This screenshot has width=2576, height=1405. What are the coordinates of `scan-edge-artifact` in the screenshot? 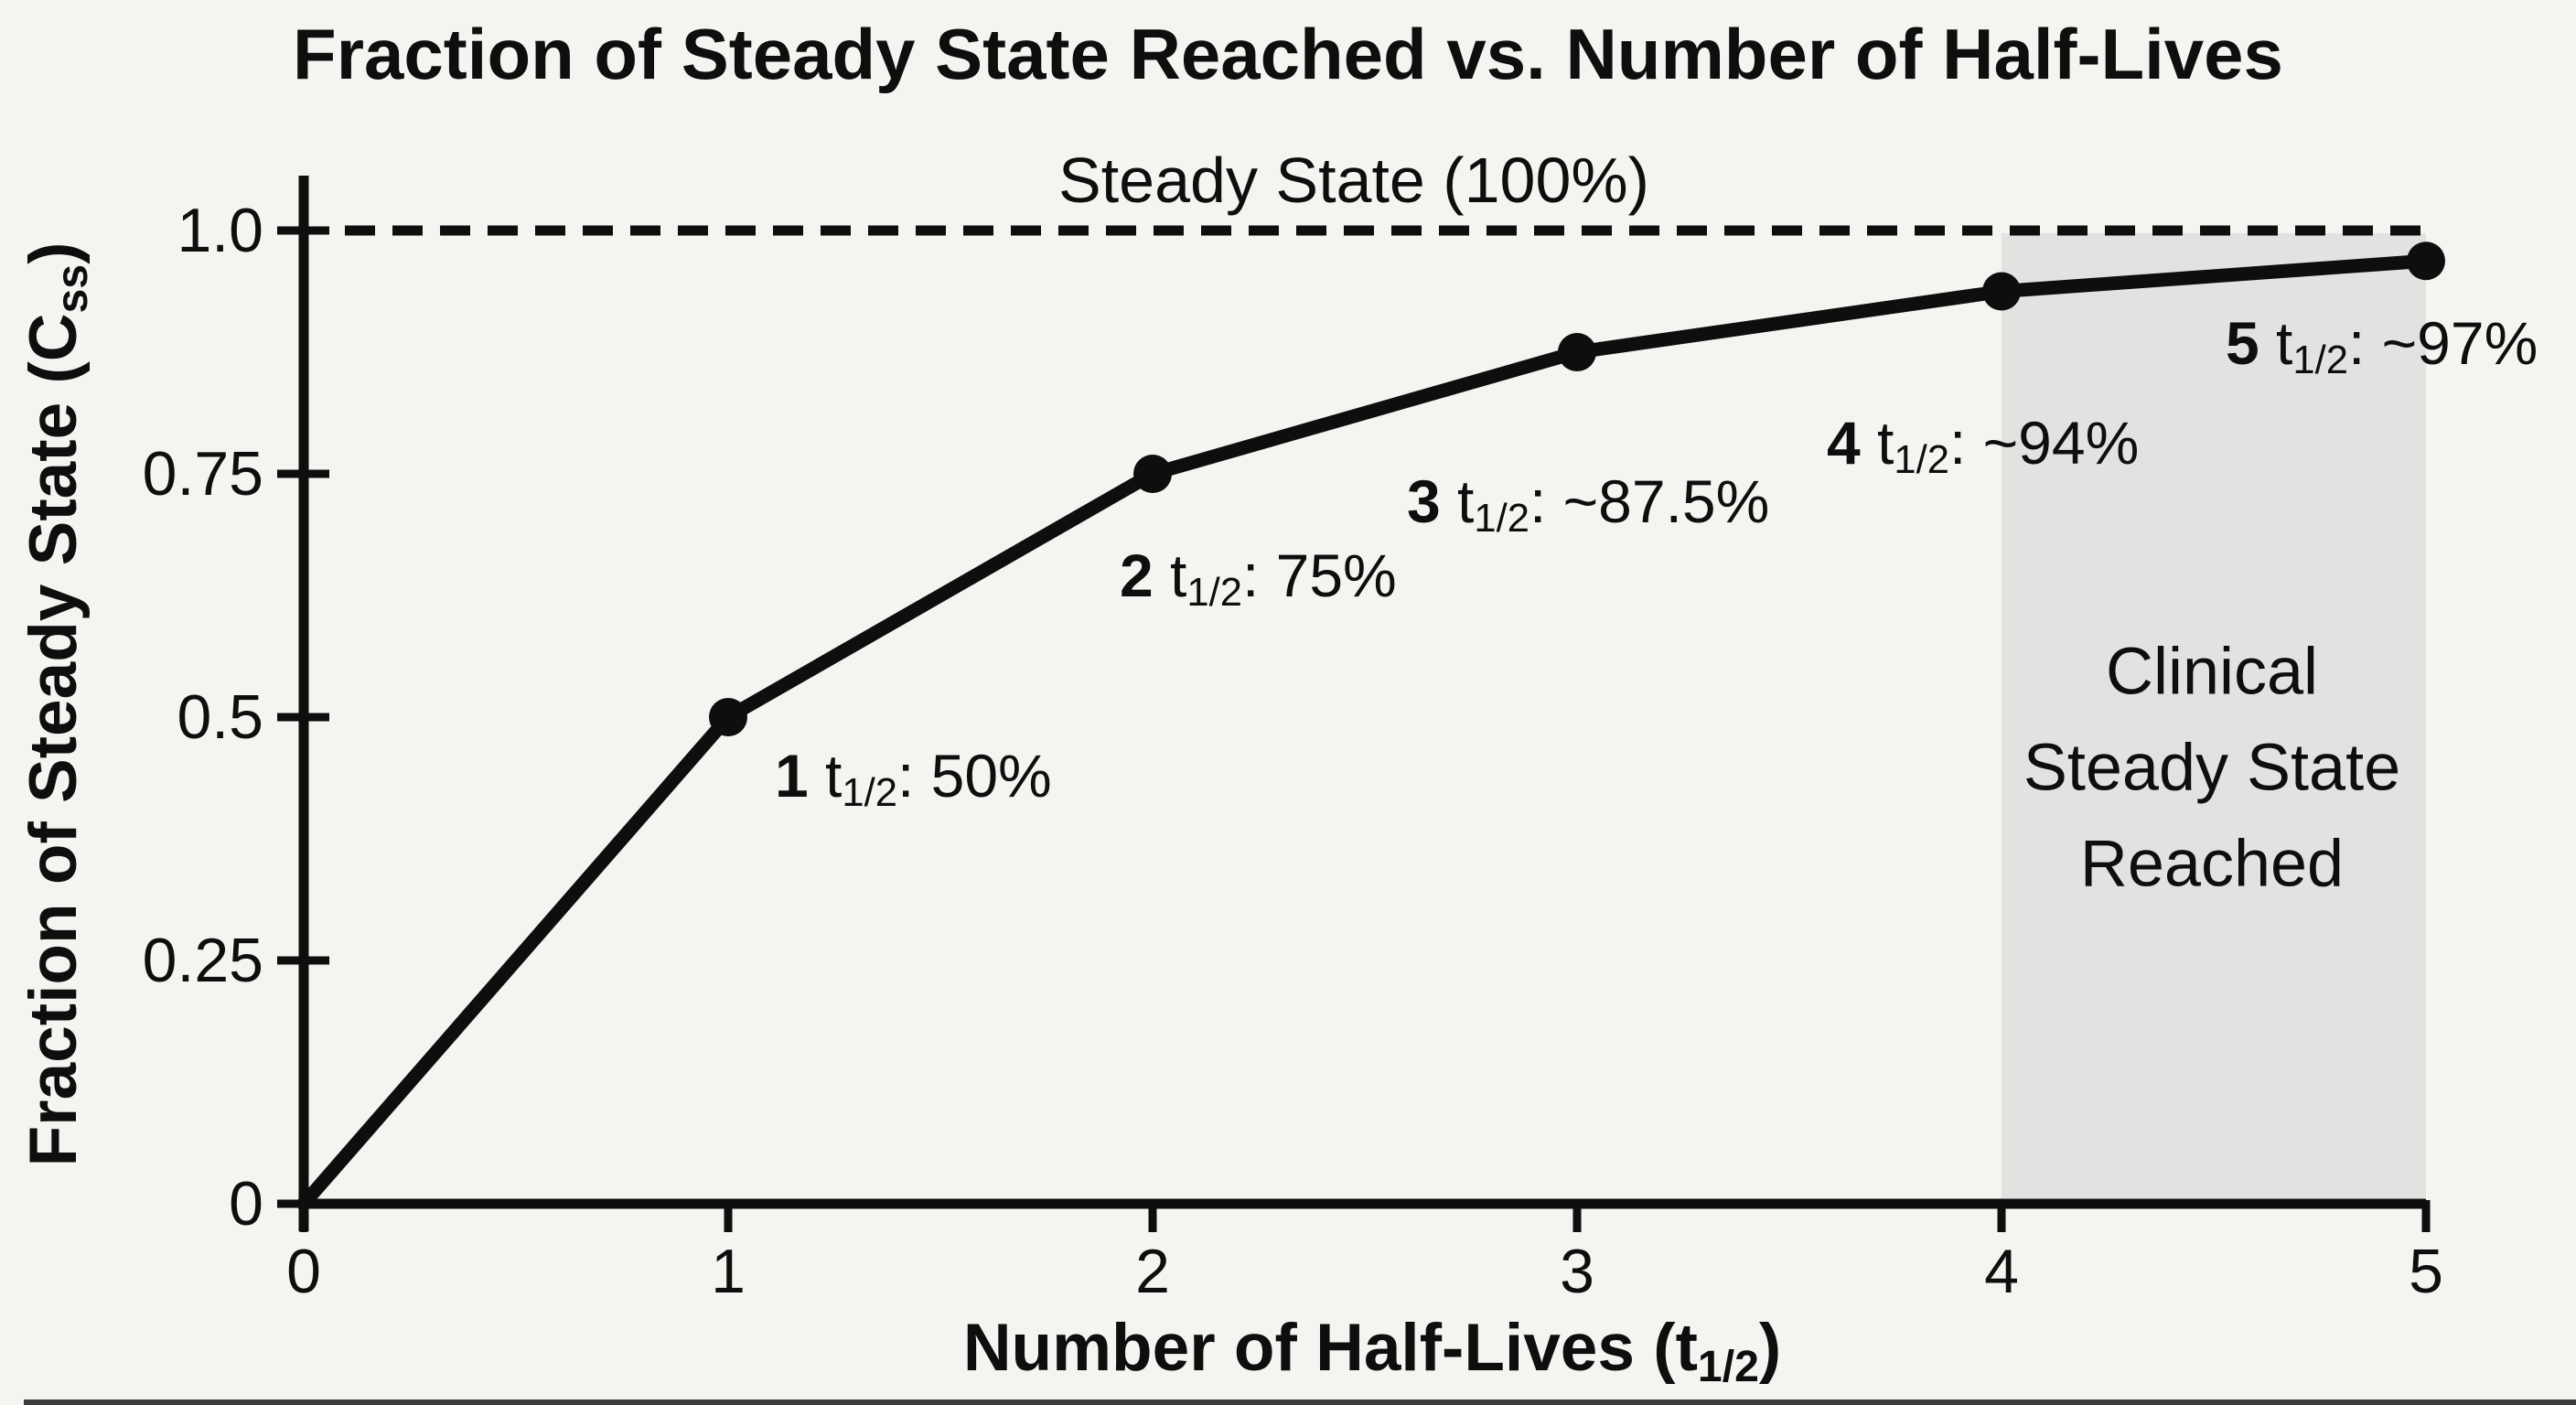 It's located at (1300, 1402).